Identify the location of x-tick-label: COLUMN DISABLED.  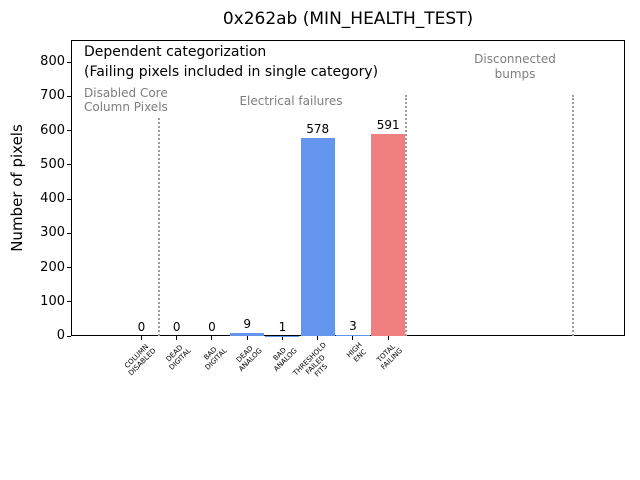
(140, 360).